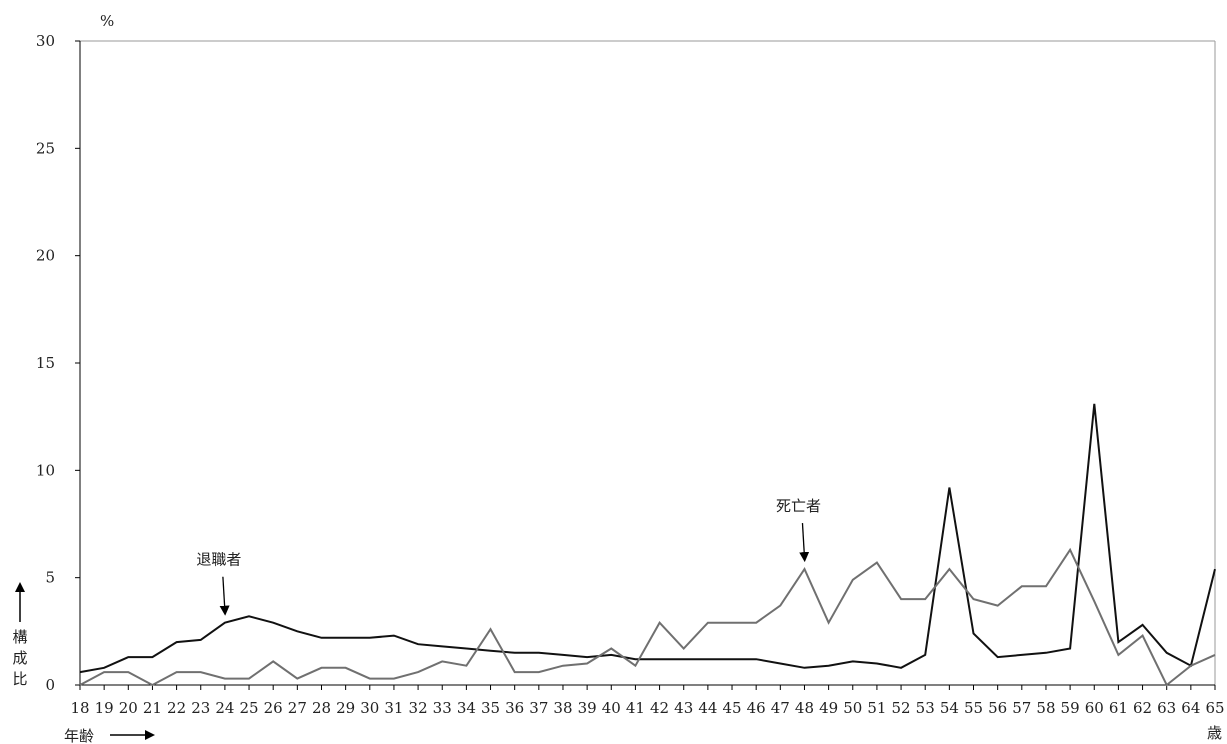 The width and height of the screenshot is (1227, 744). Describe the element at coordinates (508, 556) in the screenshot. I see `annotations: 退職者 死亡者` at that location.